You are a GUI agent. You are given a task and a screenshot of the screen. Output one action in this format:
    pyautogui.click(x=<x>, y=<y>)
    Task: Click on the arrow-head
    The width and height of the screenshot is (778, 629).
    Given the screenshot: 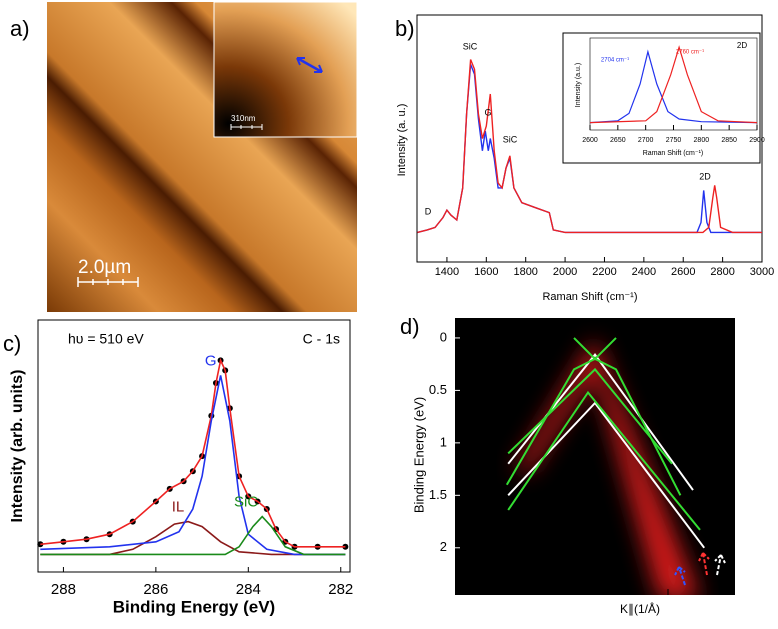 What is the action you would take?
    pyautogui.click(x=309, y=65)
    